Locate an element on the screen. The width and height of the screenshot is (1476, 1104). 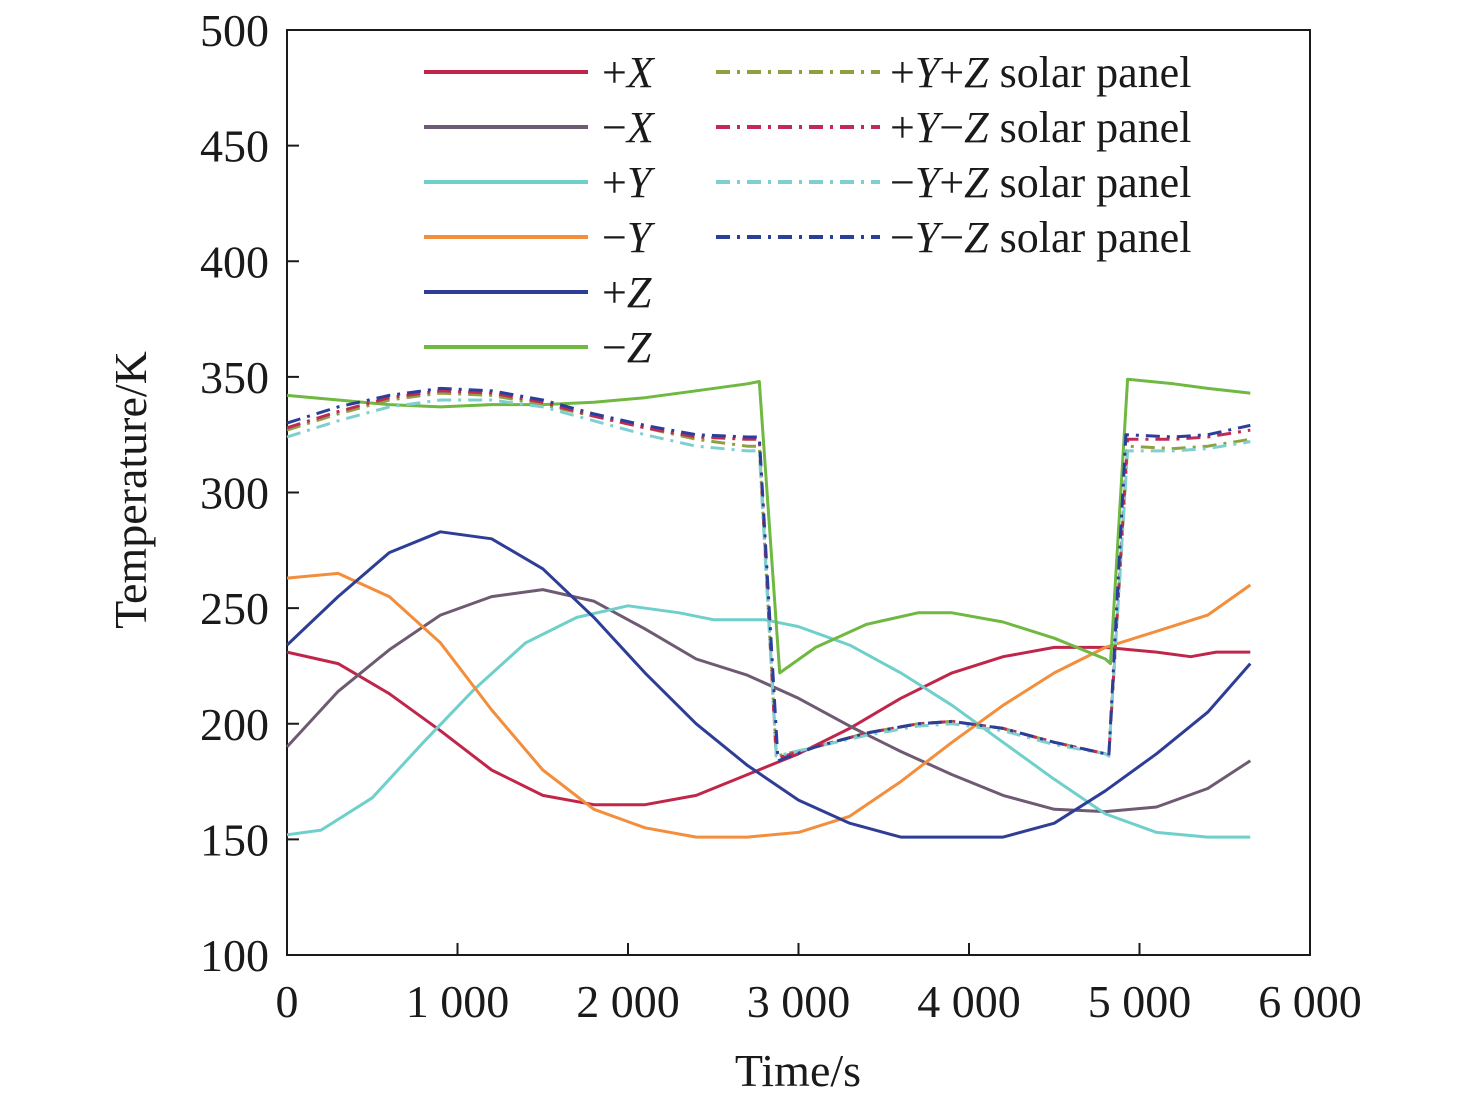
legend-label: +Z is located at coordinates (627, 292).